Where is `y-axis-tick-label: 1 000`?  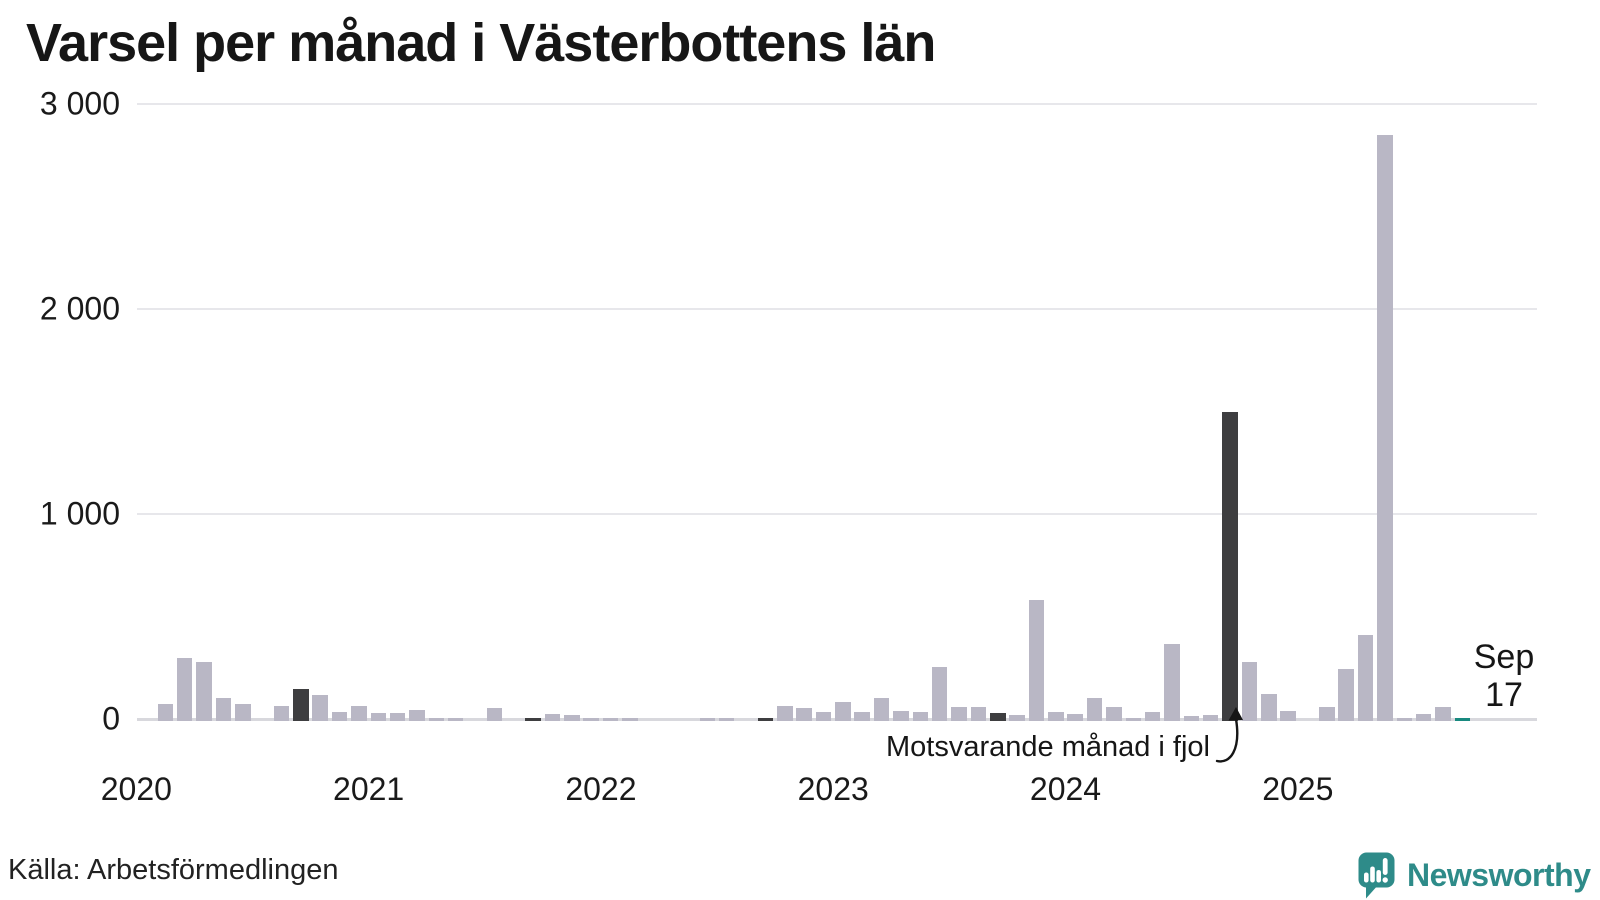 y-axis-tick-label: 1 000 is located at coordinates (79, 513).